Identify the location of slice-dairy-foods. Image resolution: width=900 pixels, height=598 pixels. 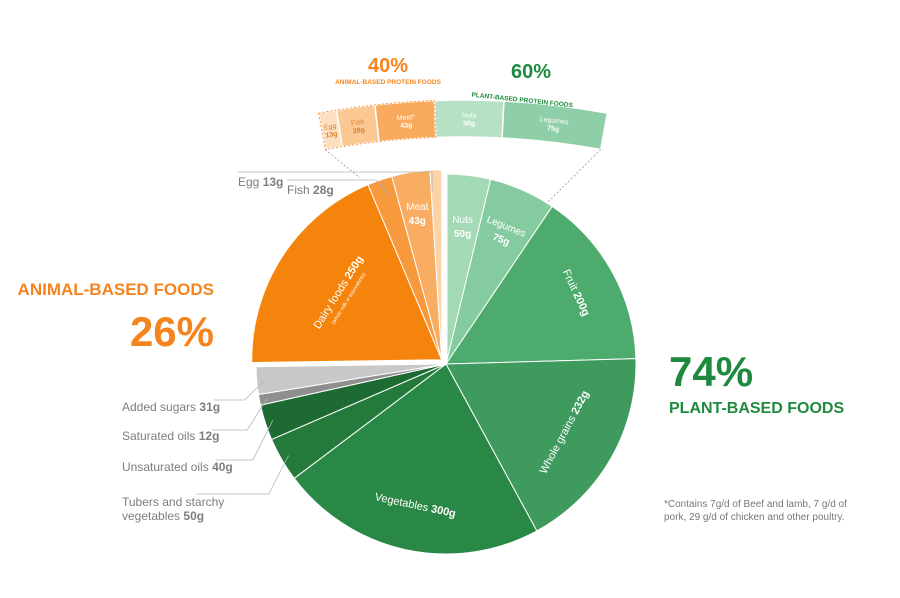
(347, 274).